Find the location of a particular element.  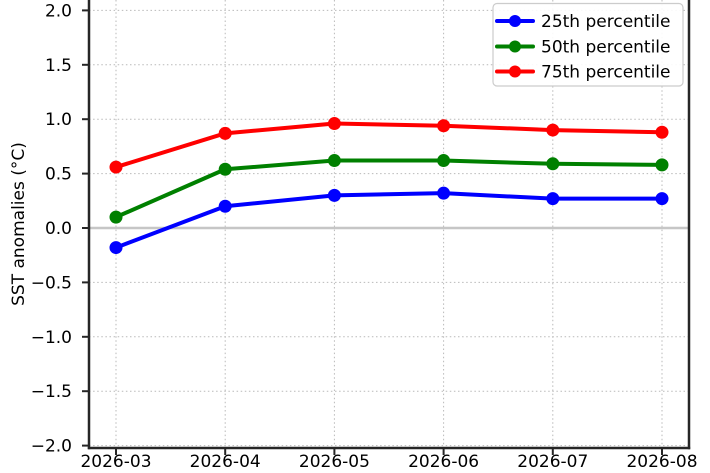

legend-box is located at coordinates (588, 44).